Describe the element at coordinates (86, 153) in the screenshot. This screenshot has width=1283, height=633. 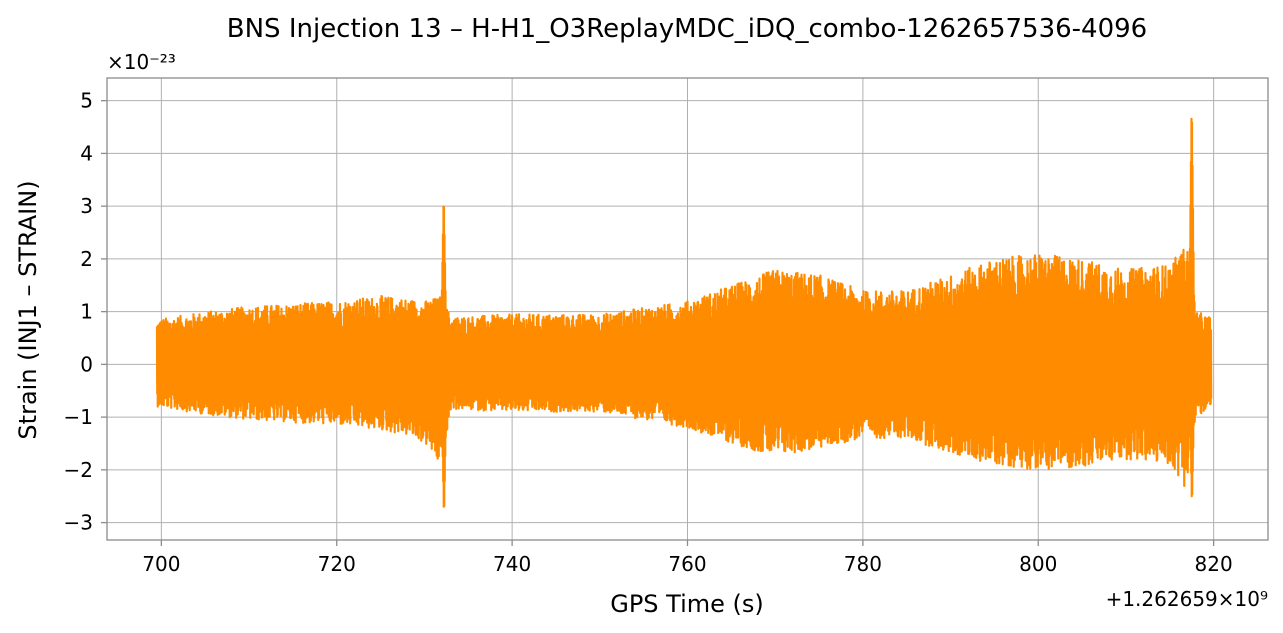
I see `y-tick-label: 4` at that location.